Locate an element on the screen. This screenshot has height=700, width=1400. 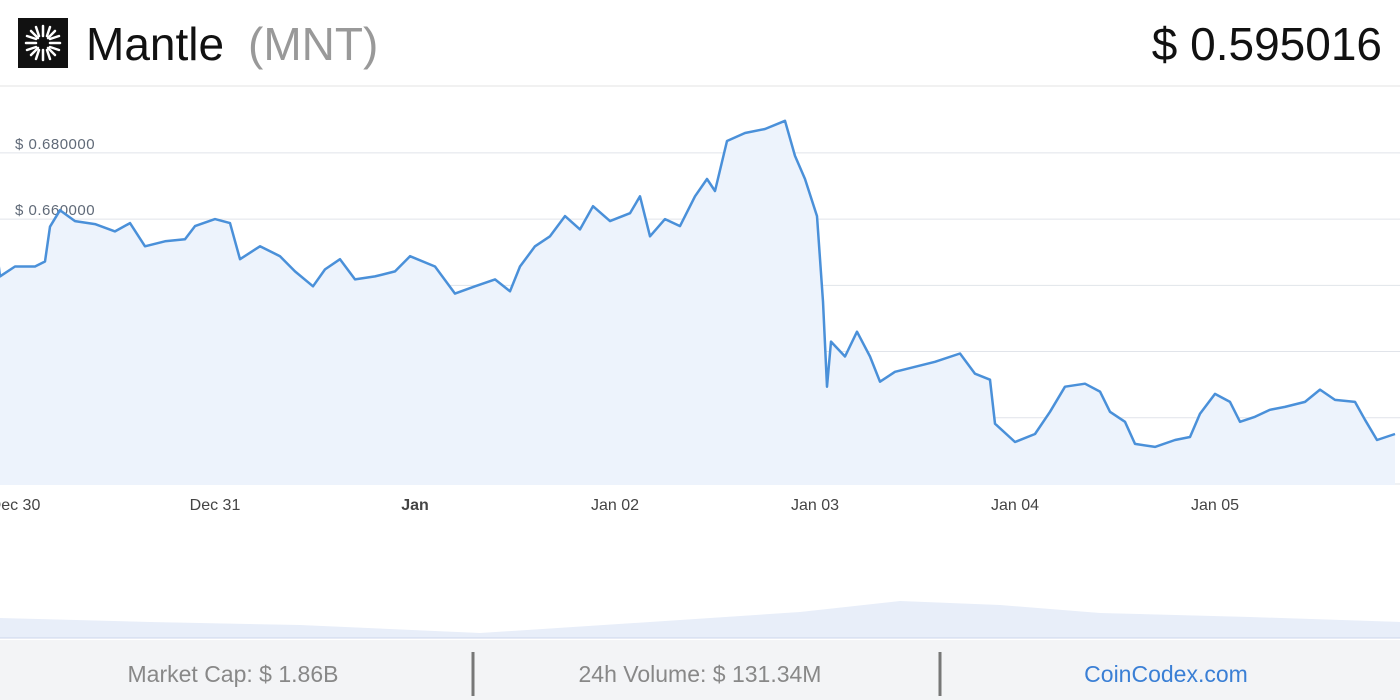
x-tick-label: Jan 04 is located at coordinates (1015, 505).